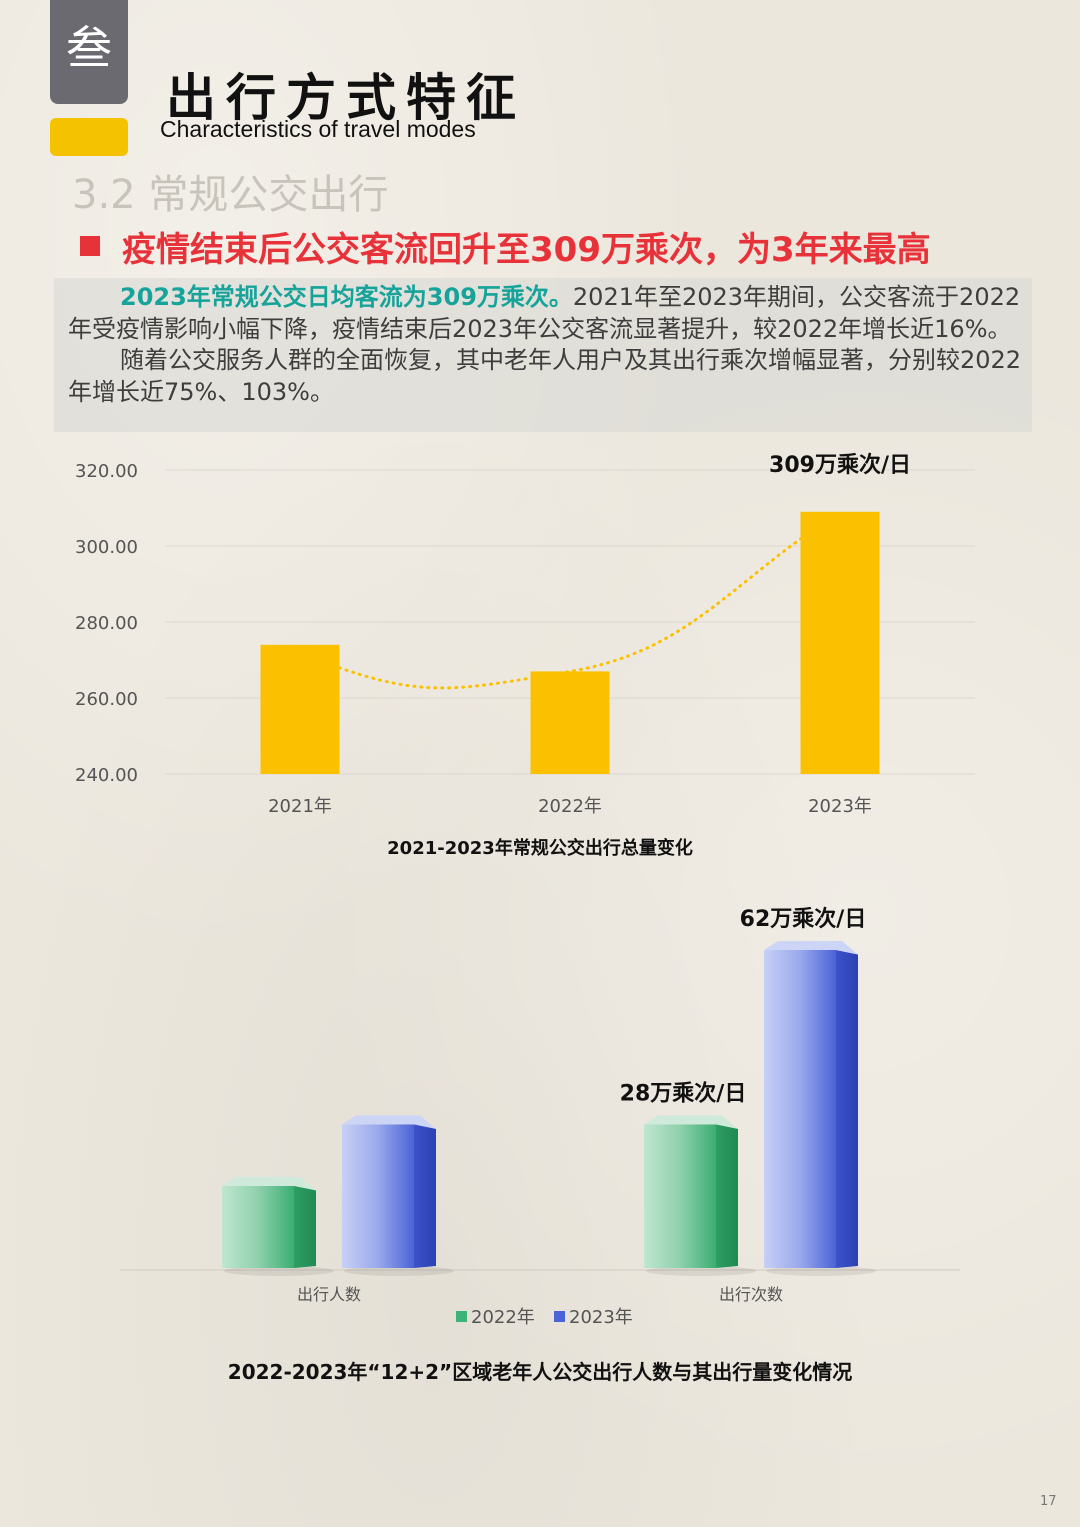 Image resolution: width=1080 pixels, height=1527 pixels. Describe the element at coordinates (840, 806) in the screenshot. I see `x-tick-label: 2023年` at that location.